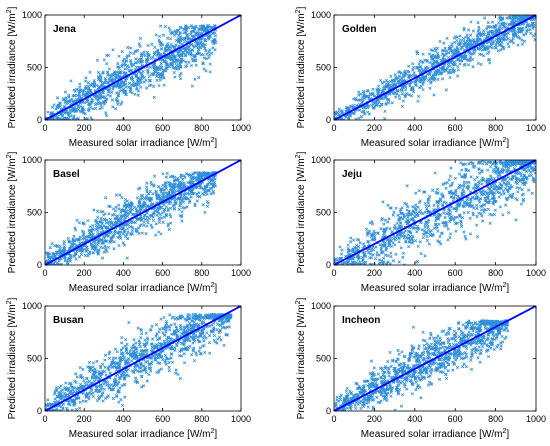 This screenshot has width=550, height=446. What do you see at coordinates (328, 120) in the screenshot?
I see `y-tick-label: 0` at bounding box center [328, 120].